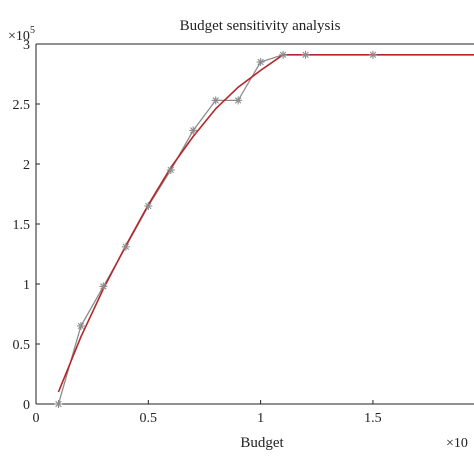 This screenshot has width=474, height=474. What do you see at coordinates (262, 443) in the screenshot?
I see `x-axis-label: Budget` at bounding box center [262, 443].